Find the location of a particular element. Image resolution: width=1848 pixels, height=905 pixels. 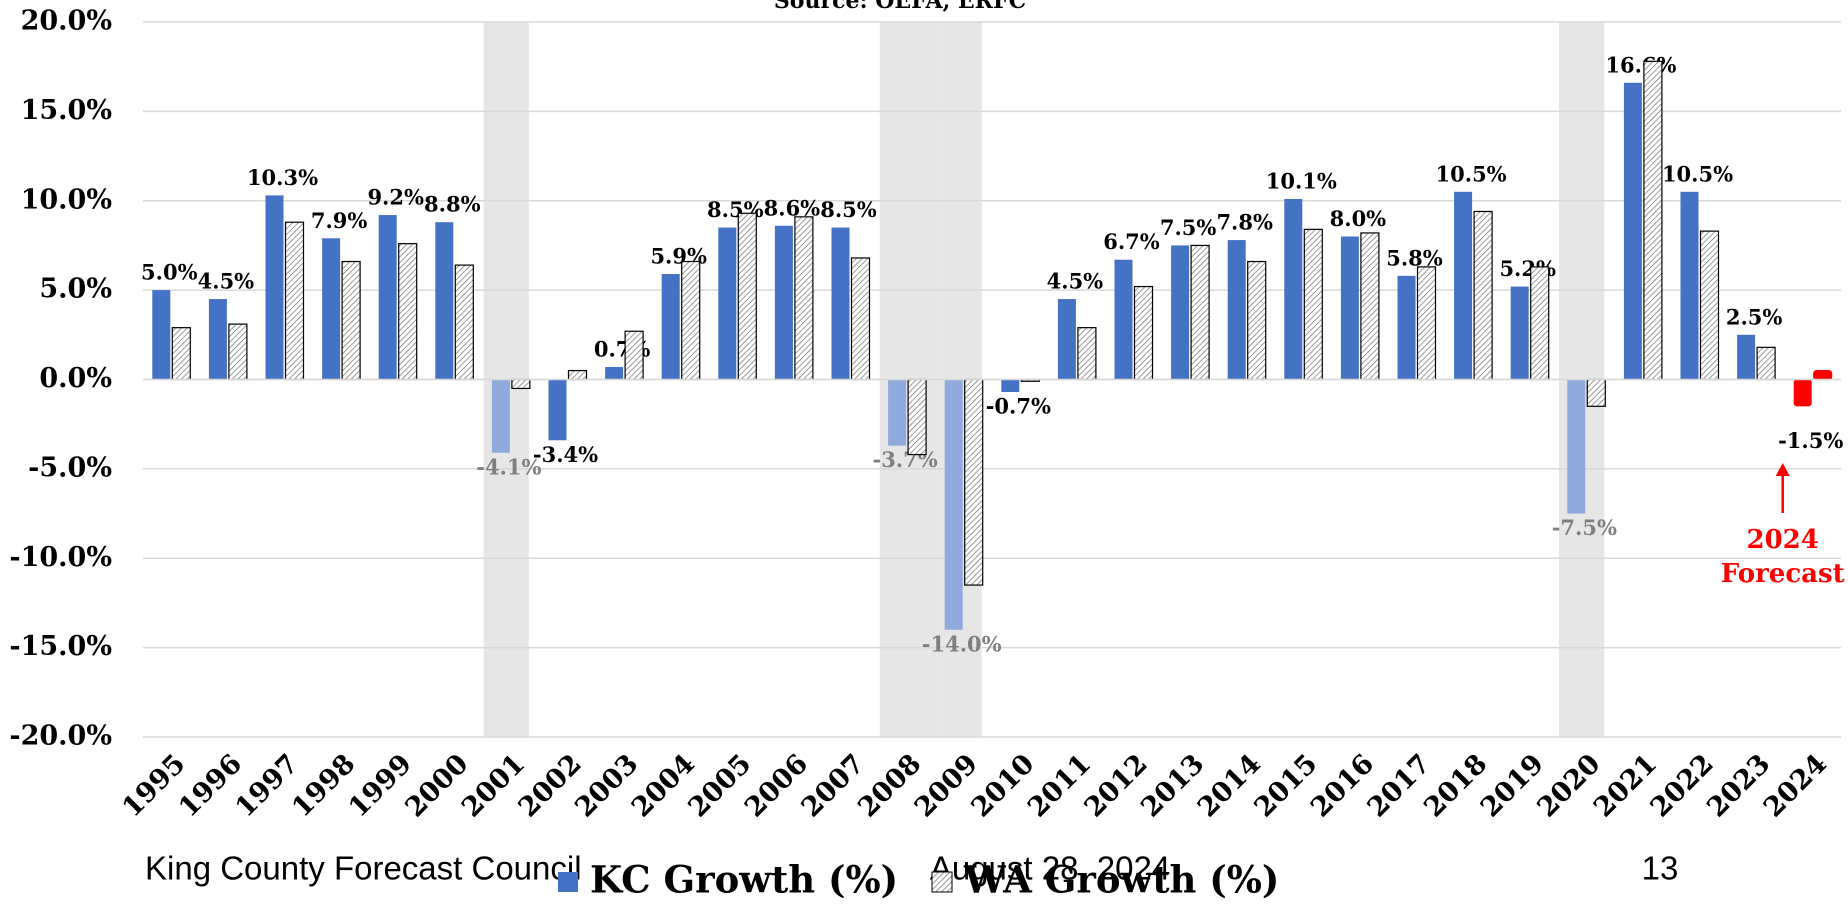

legend-label: KC Growth (%) is located at coordinates (744, 880).